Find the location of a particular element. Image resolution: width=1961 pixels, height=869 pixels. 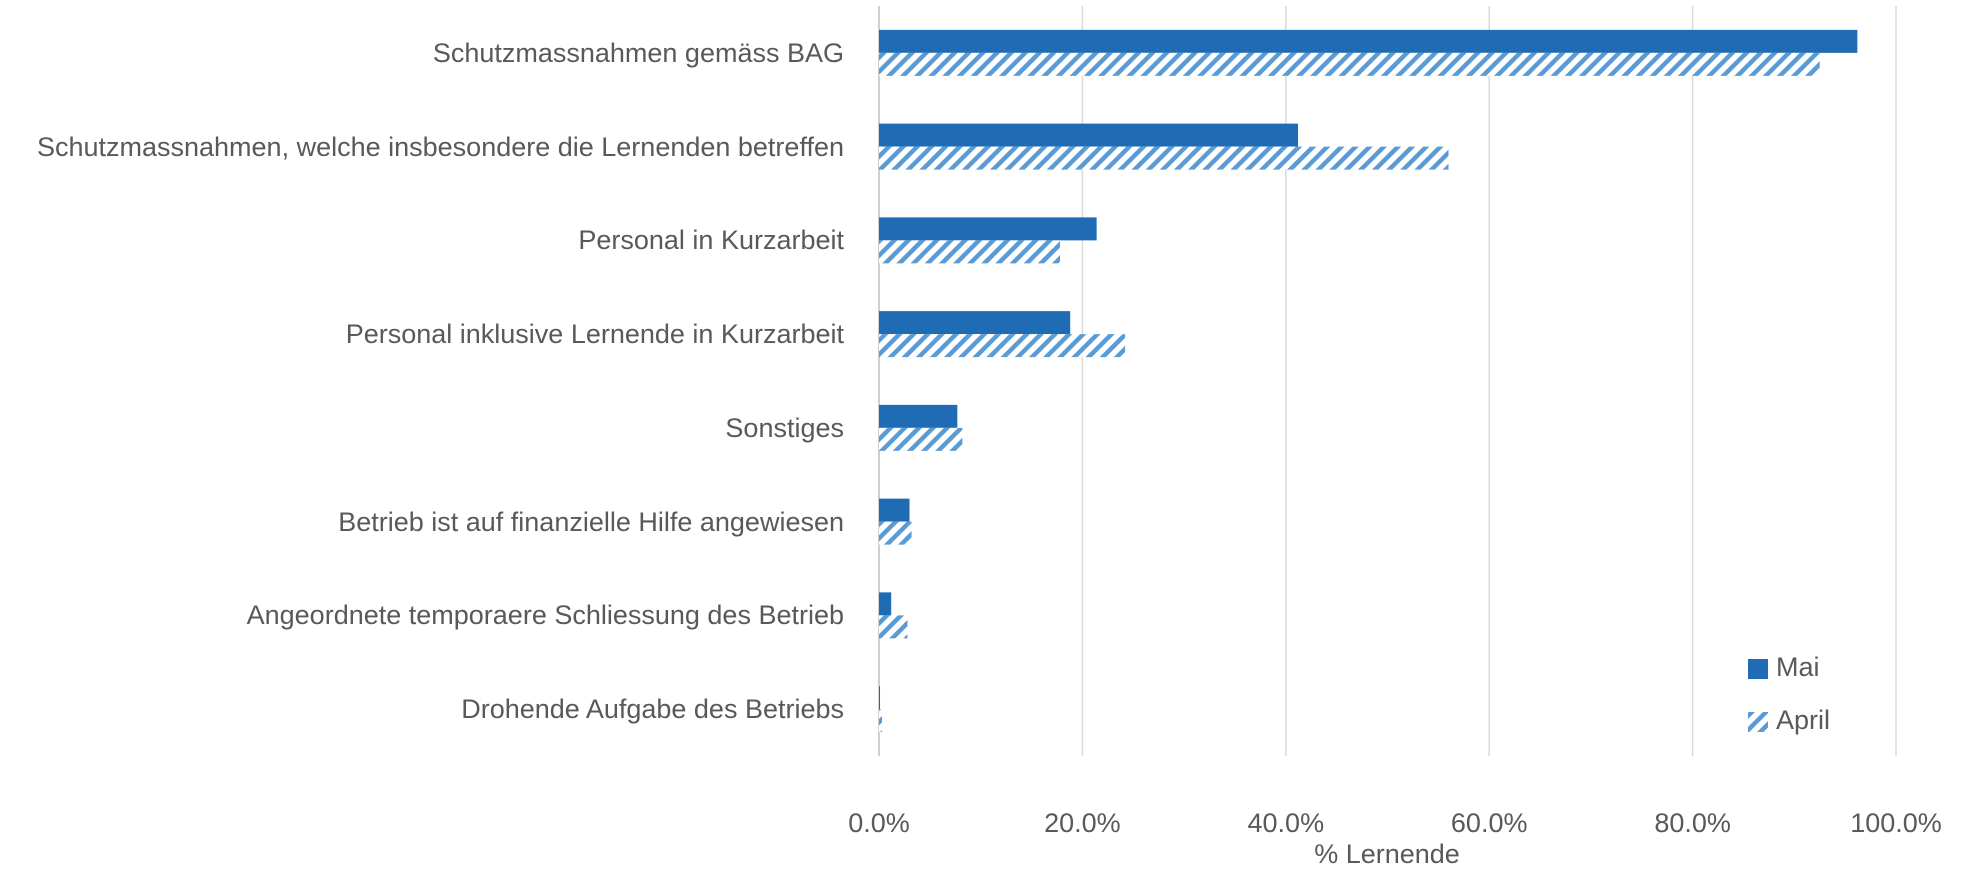

x-tick-label: 0.0% is located at coordinates (879, 823).